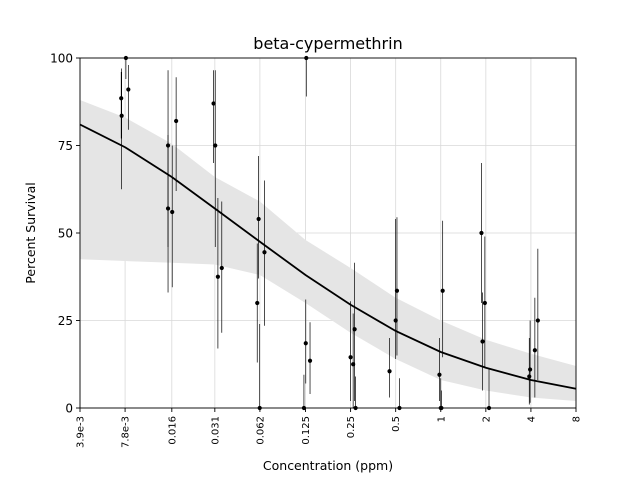 The width and height of the screenshot is (640, 480). What do you see at coordinates (396, 424) in the screenshot?
I see `x-tick-label: 0.5` at bounding box center [396, 424].